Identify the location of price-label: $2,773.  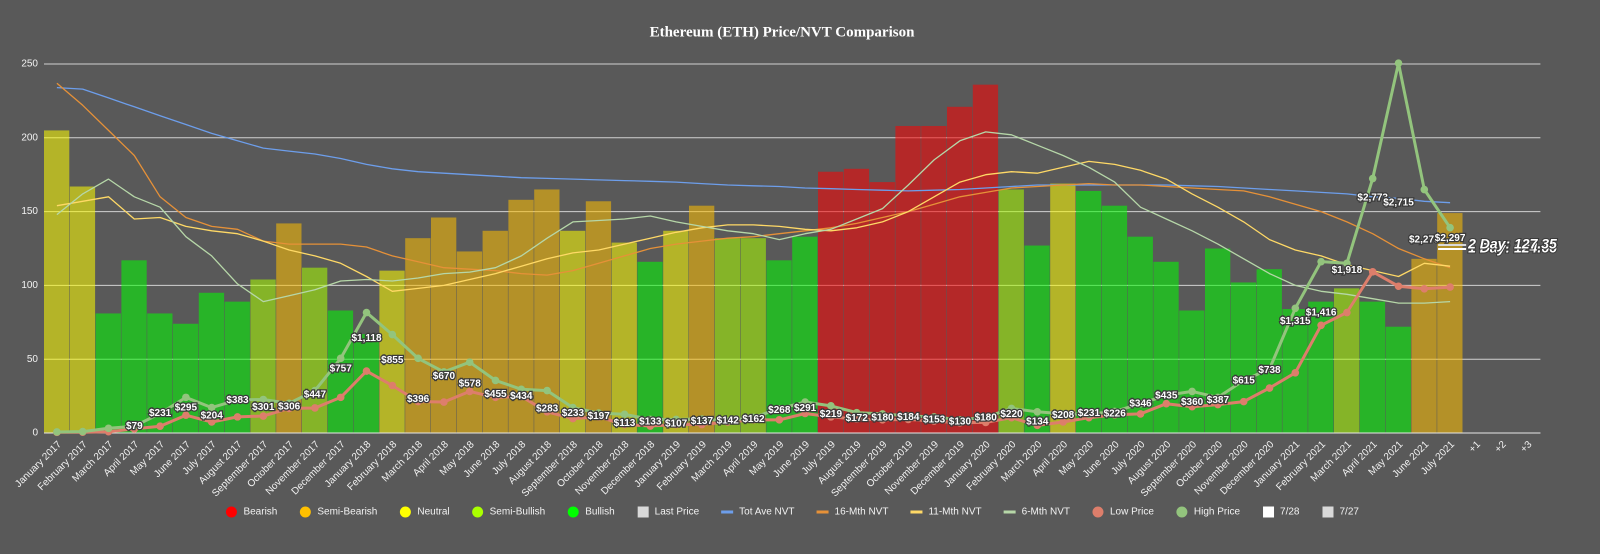
(1372, 197).